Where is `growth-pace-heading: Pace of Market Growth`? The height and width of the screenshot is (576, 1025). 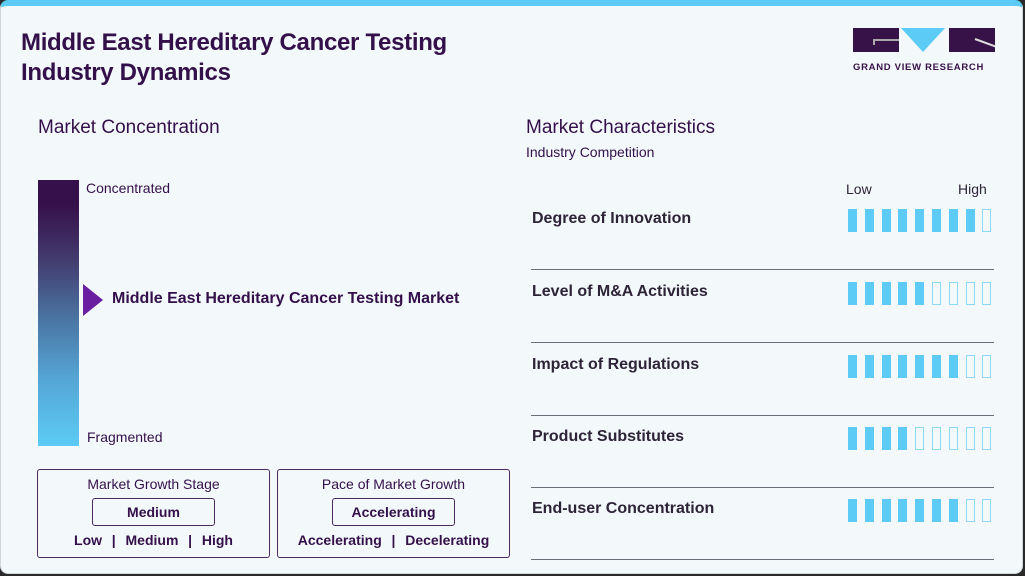 growth-pace-heading: Pace of Market Growth is located at coordinates (393, 484).